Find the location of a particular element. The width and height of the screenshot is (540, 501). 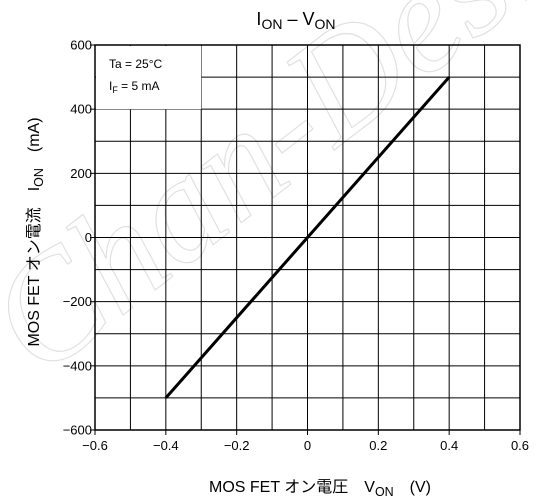

x-axis-label: MOS FET オン電圧 VON (V) is located at coordinates (320, 489).